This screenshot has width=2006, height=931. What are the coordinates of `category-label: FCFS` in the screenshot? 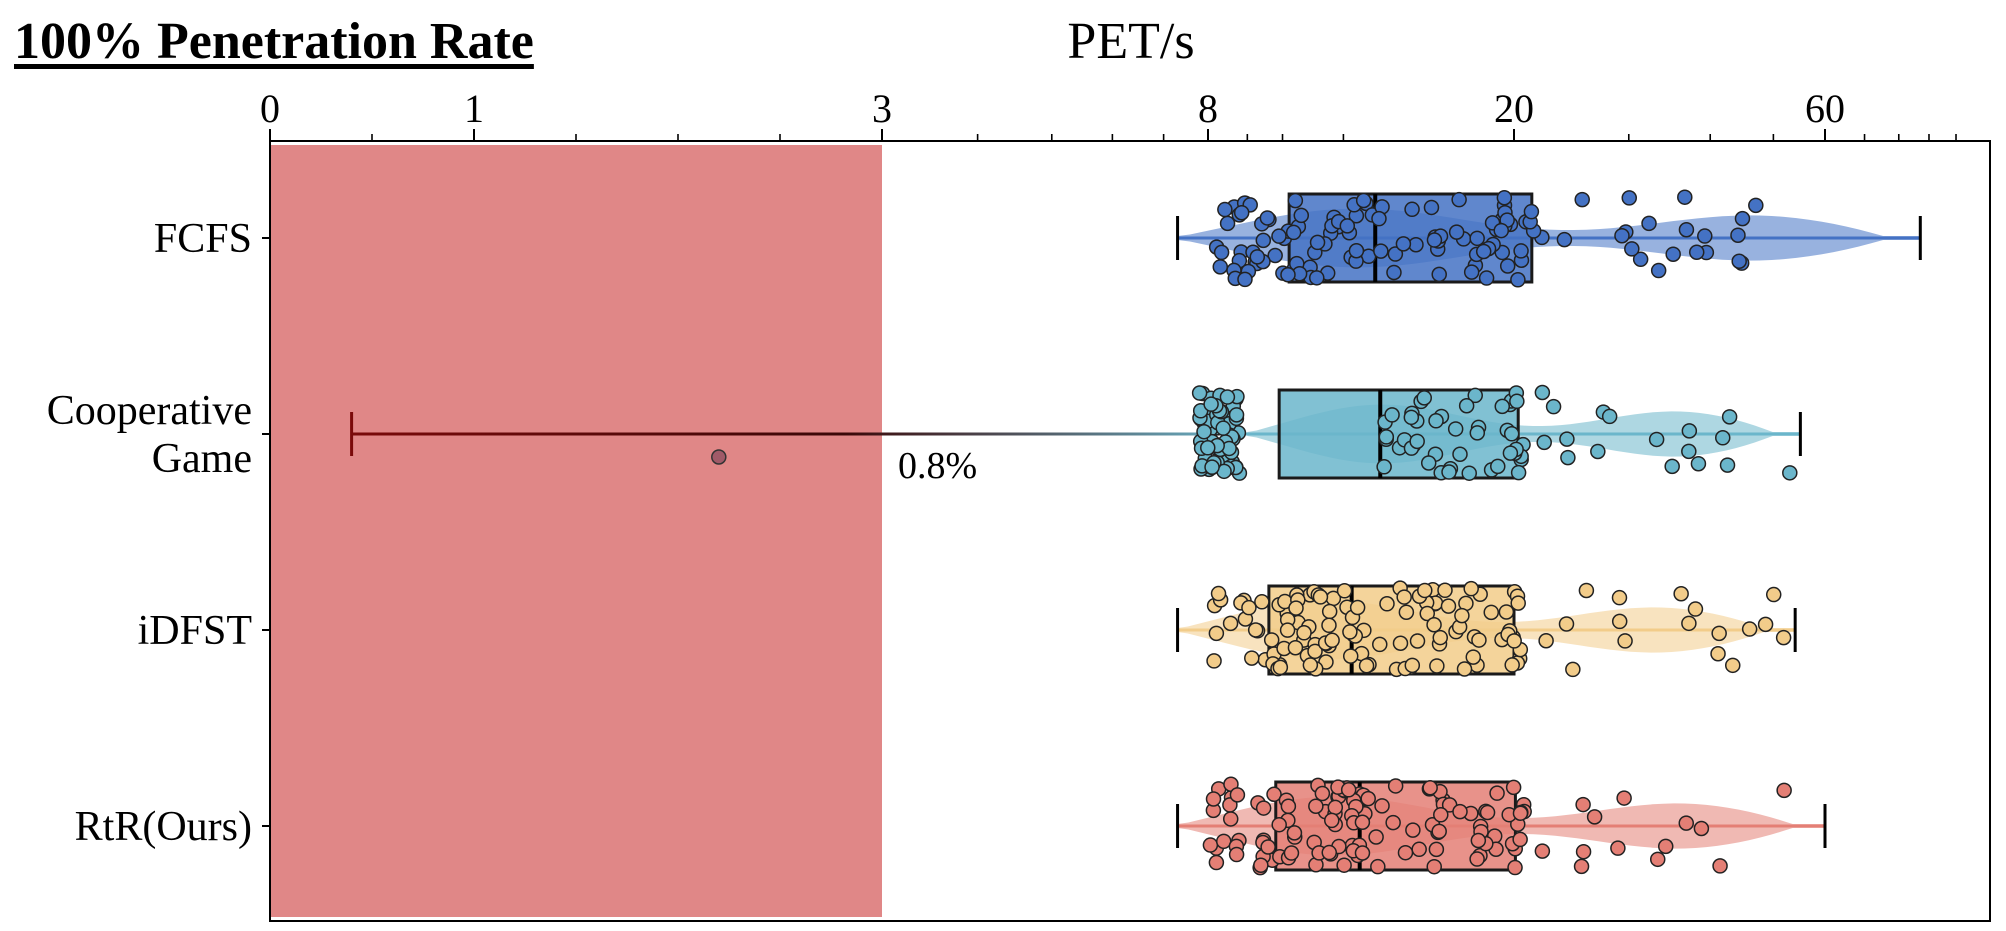 It's located at (203, 239).